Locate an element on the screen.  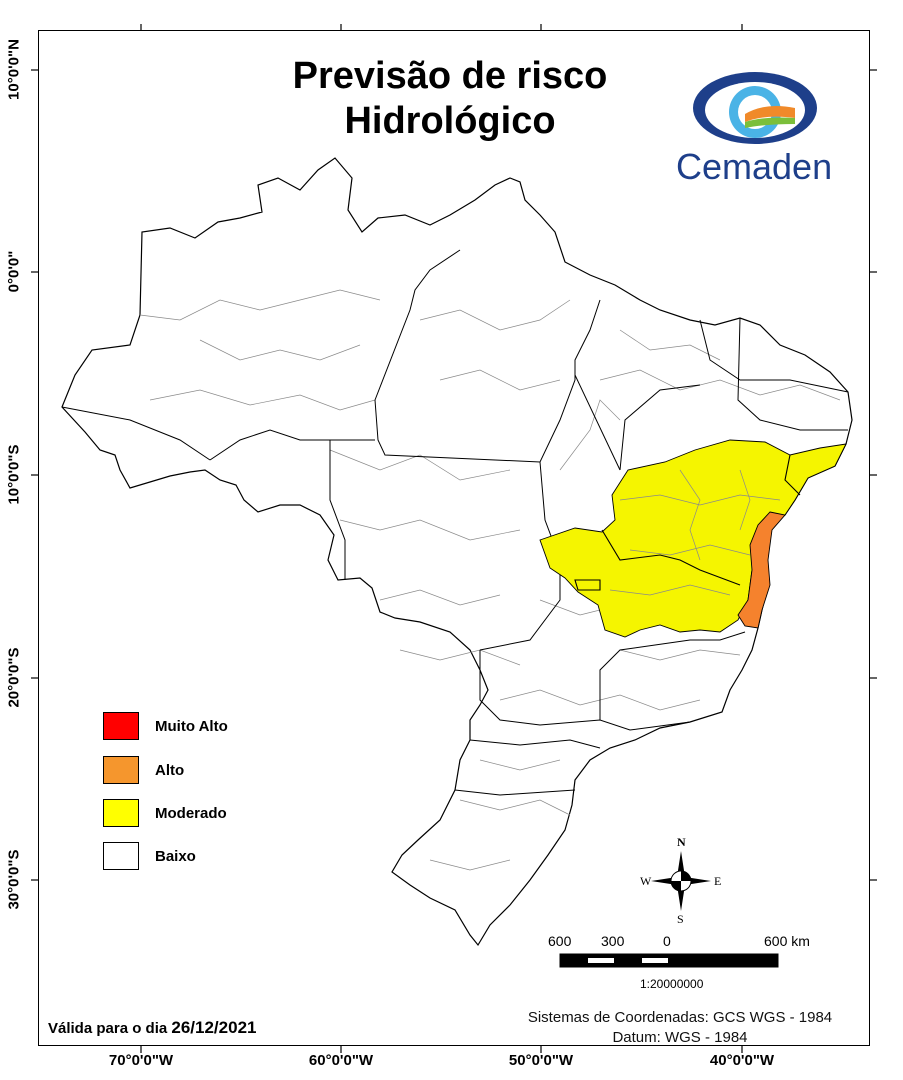
validity-prefix: Válida para o dia is located at coordinates (108, 1028).